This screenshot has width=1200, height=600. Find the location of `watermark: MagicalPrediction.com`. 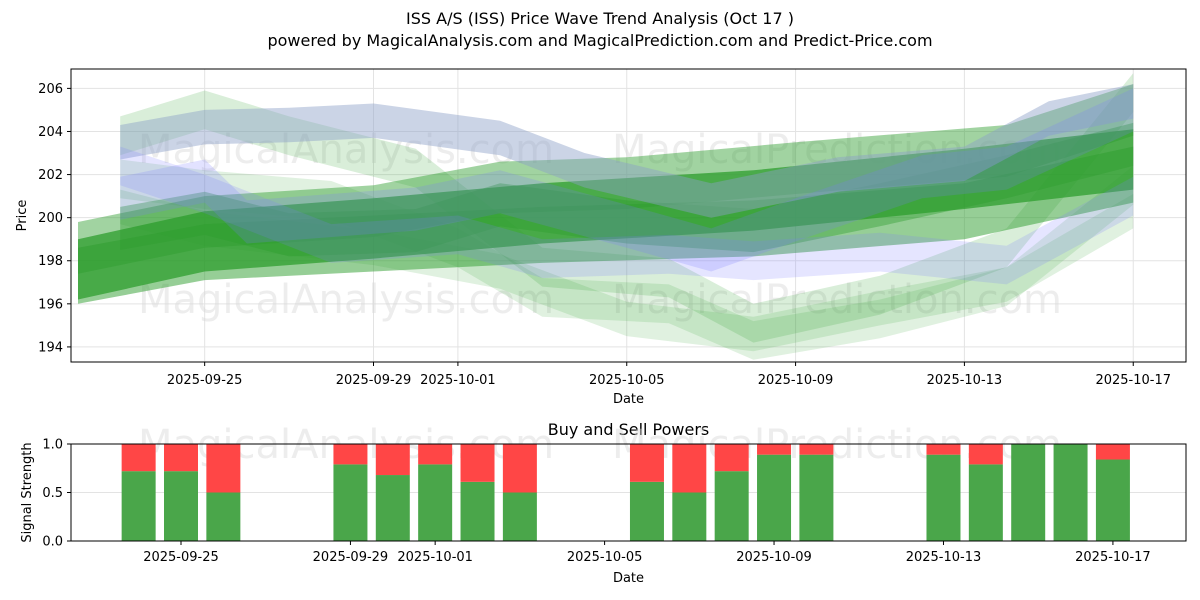

watermark: MagicalPrediction.com is located at coordinates (837, 300).